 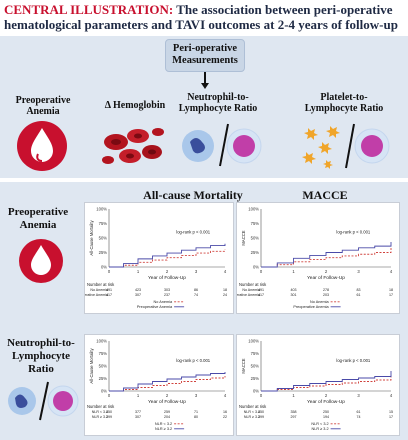 I want to click on risk-value: 278, so click(x=326, y=290).